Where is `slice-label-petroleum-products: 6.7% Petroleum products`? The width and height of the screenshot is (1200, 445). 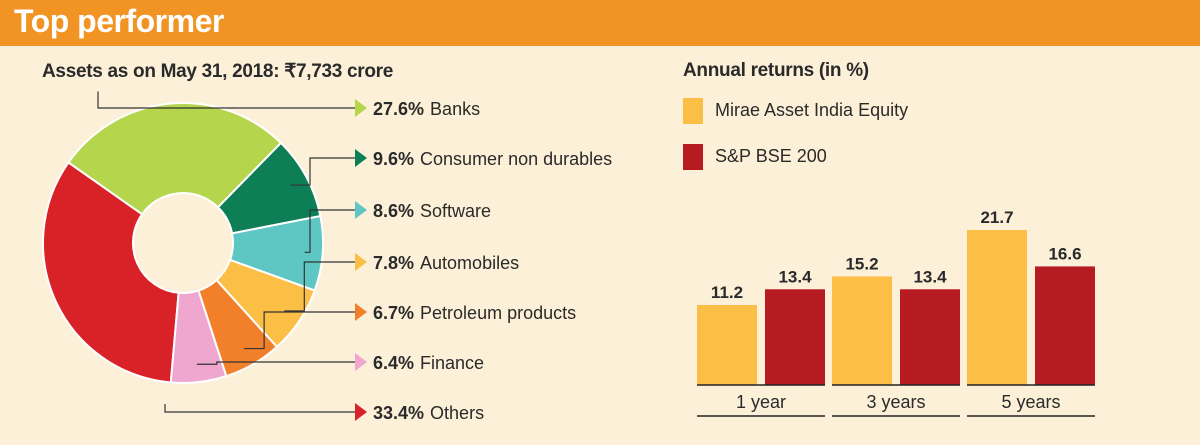
slice-label-petroleum-products: 6.7% Petroleum products is located at coordinates (474, 313).